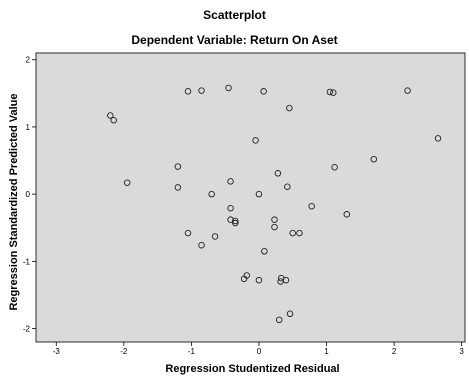 This screenshot has width=469, height=380. Describe the element at coordinates (27, 261) in the screenshot. I see `y-tick-label: -1` at that location.